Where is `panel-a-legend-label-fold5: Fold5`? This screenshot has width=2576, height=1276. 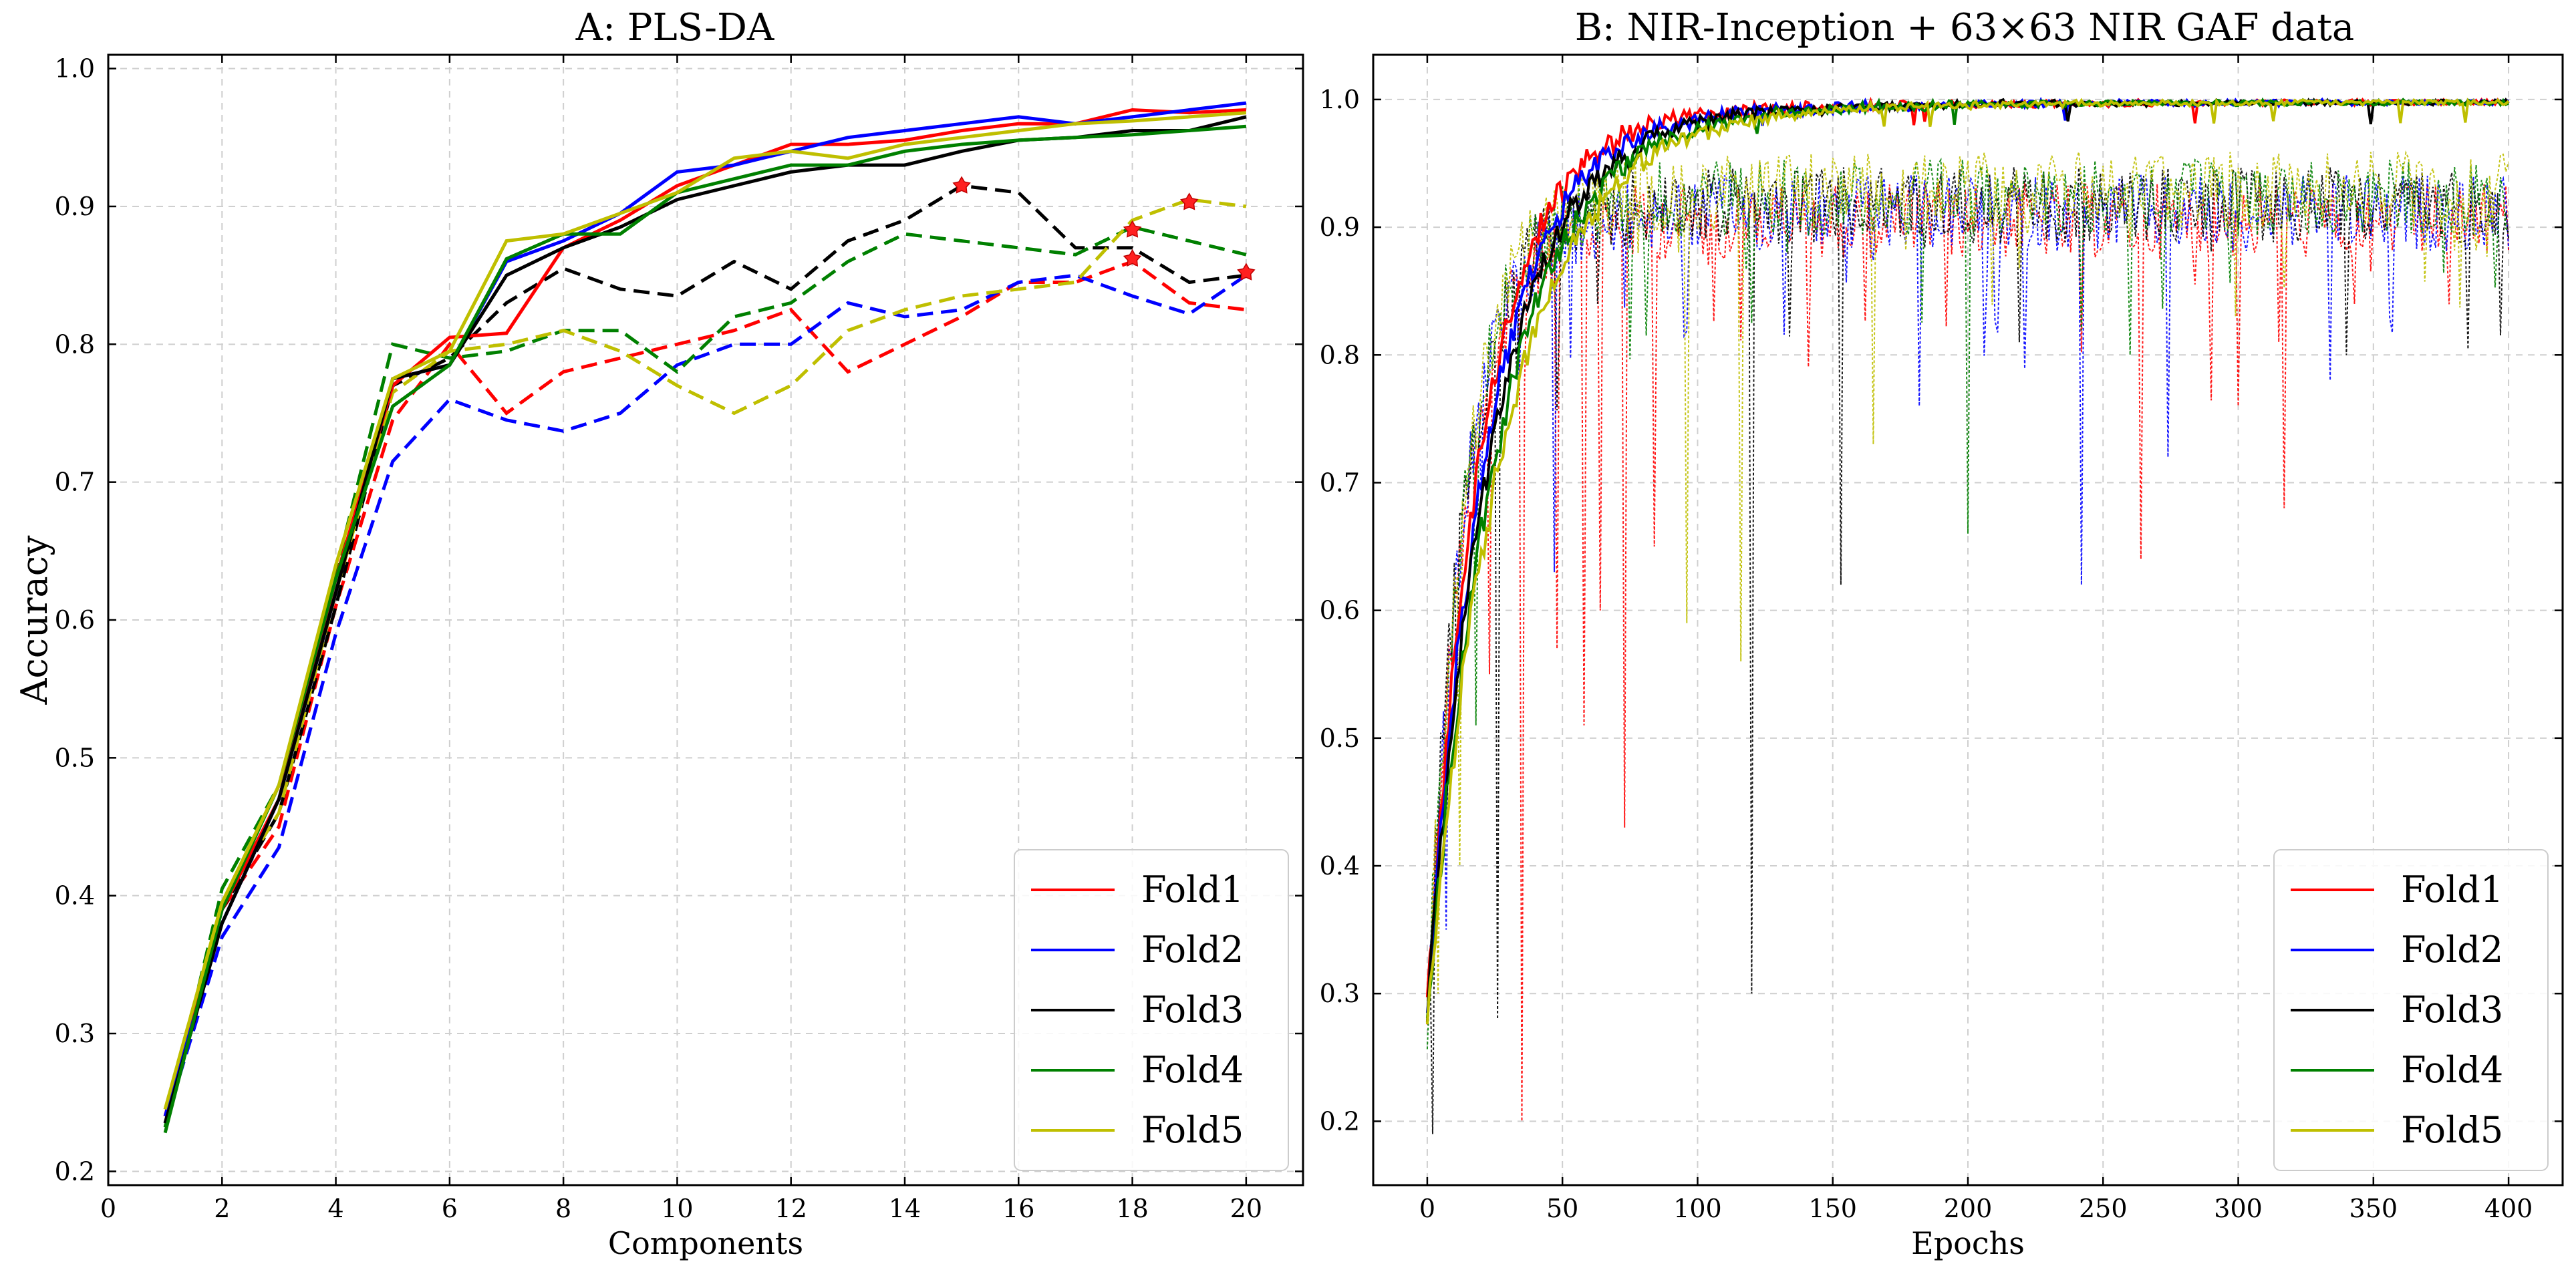 panel-a-legend-label-fold5: Fold5 is located at coordinates (1192, 1130).